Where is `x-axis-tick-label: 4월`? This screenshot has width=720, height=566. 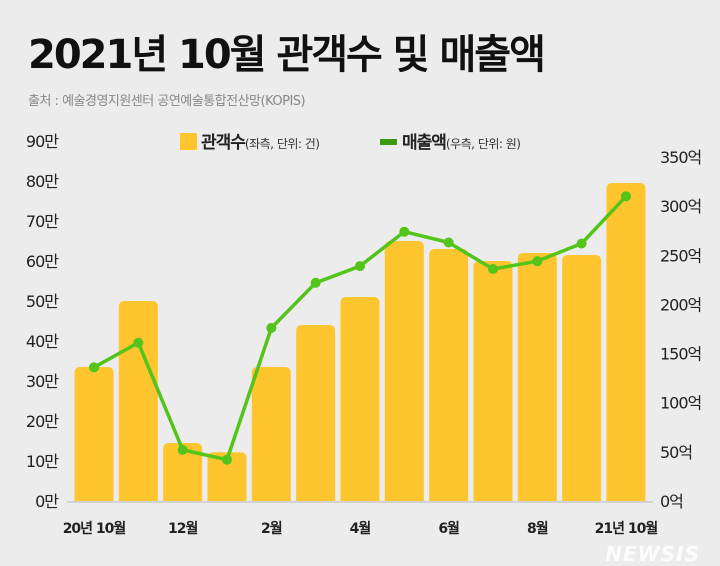 x-axis-tick-label: 4월 is located at coordinates (360, 528).